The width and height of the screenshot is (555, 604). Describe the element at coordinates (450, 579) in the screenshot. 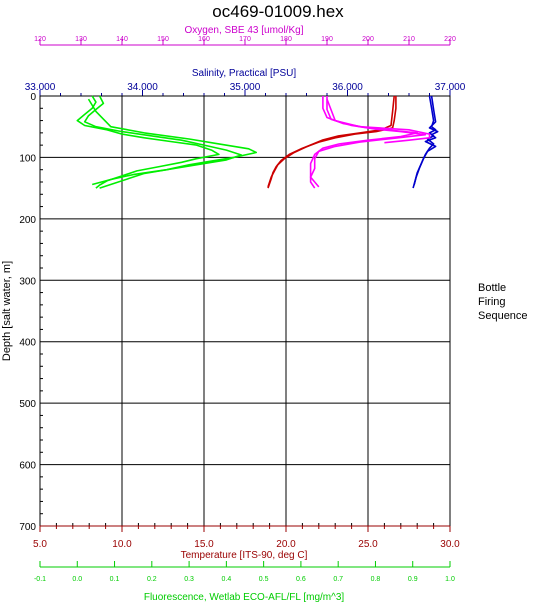

I see `tick-label: 1.0` at that location.